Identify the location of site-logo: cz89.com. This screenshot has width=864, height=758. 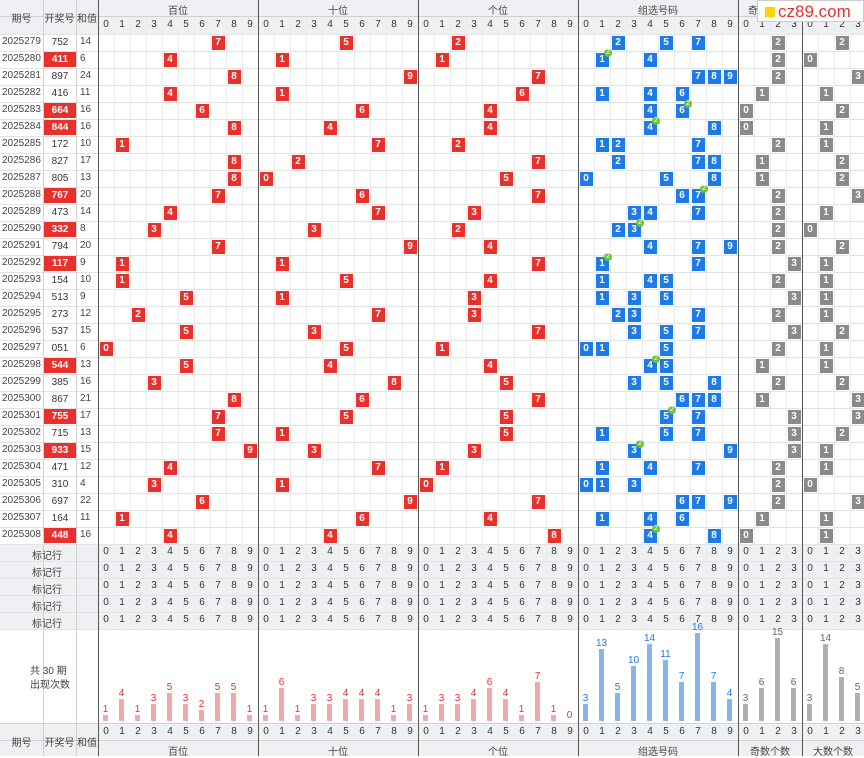
(810, 11).